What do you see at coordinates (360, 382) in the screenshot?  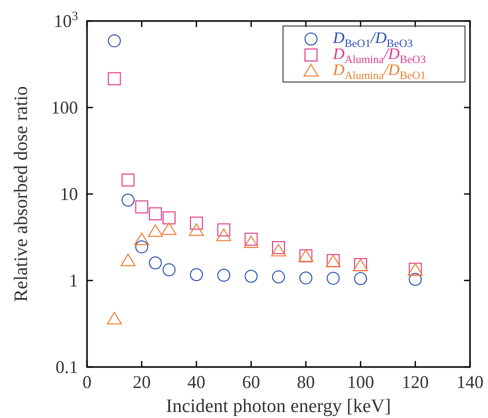 I see `x-tick-label: 100` at bounding box center [360, 382].